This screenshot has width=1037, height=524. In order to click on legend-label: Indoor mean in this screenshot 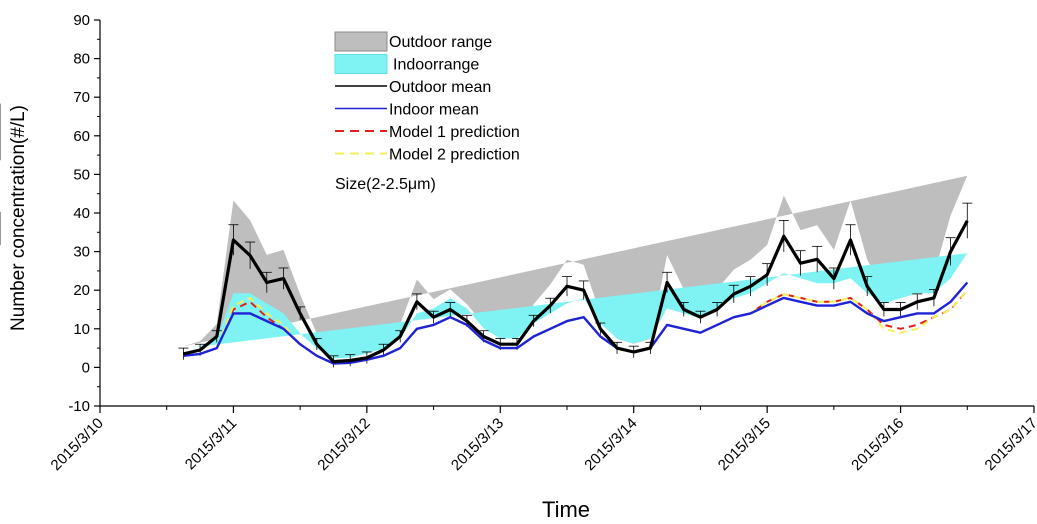, I will do `click(434, 110)`.